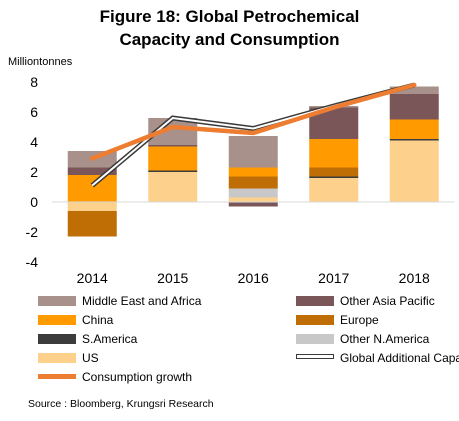 The height and width of the screenshot is (421, 459). Describe the element at coordinates (334, 153) in the screenshot. I see `bar-segment-china-2017` at that location.